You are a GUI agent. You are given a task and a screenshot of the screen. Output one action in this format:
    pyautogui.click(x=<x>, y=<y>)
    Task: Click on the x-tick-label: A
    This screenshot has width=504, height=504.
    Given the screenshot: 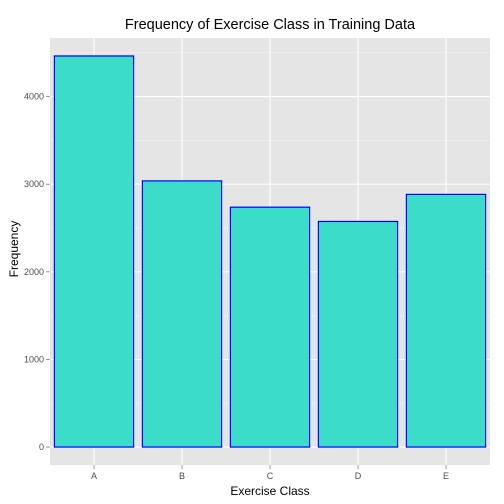 What is the action you would take?
    pyautogui.click(x=94, y=476)
    